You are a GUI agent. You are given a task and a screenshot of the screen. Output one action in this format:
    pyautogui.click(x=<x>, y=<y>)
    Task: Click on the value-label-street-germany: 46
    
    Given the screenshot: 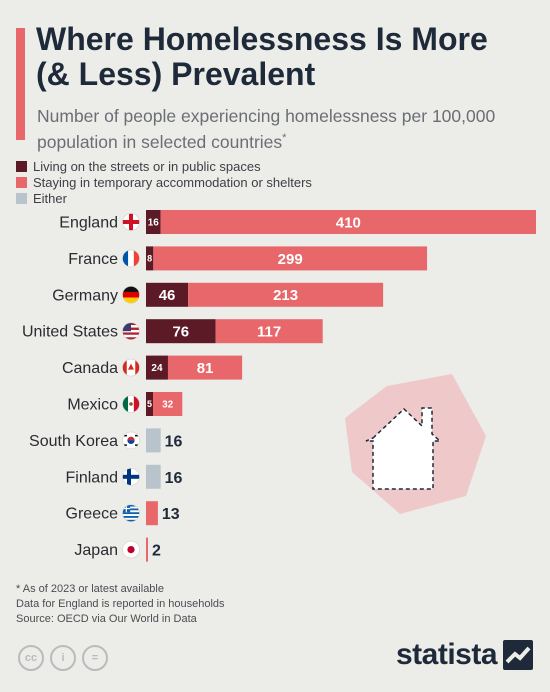 What is the action you would take?
    pyautogui.click(x=167, y=295)
    